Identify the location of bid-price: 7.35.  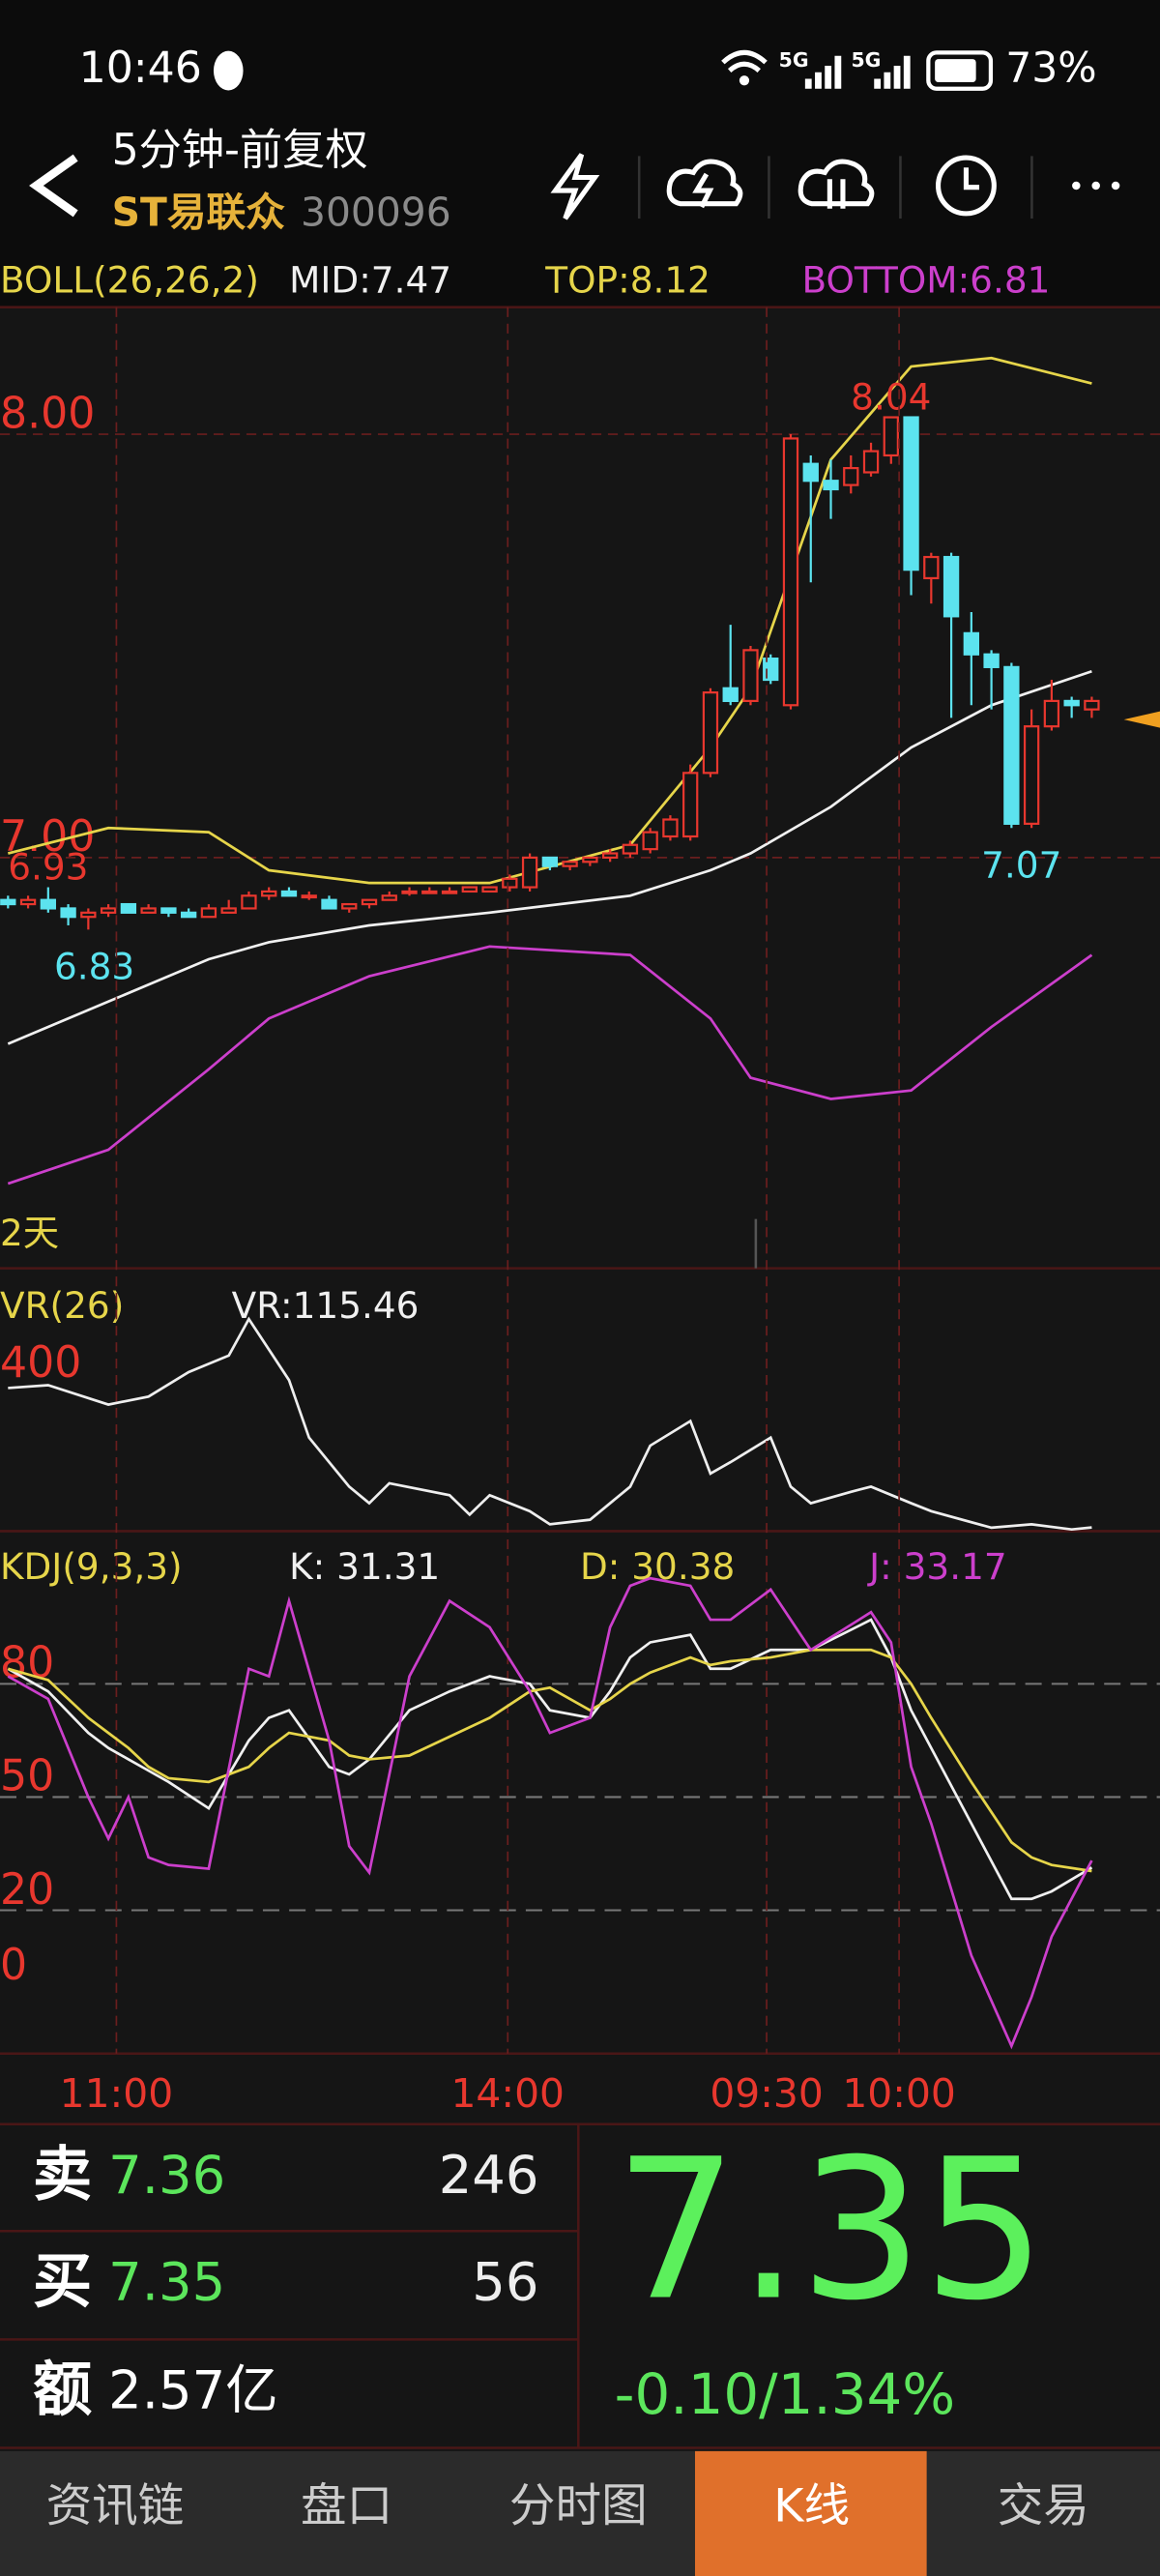
(166, 2281).